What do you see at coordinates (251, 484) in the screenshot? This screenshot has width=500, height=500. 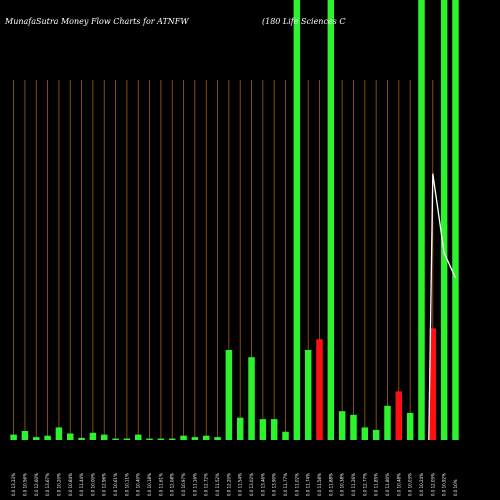 I see `x-tick-label: 0.0 13.02%` at bounding box center [251, 484].